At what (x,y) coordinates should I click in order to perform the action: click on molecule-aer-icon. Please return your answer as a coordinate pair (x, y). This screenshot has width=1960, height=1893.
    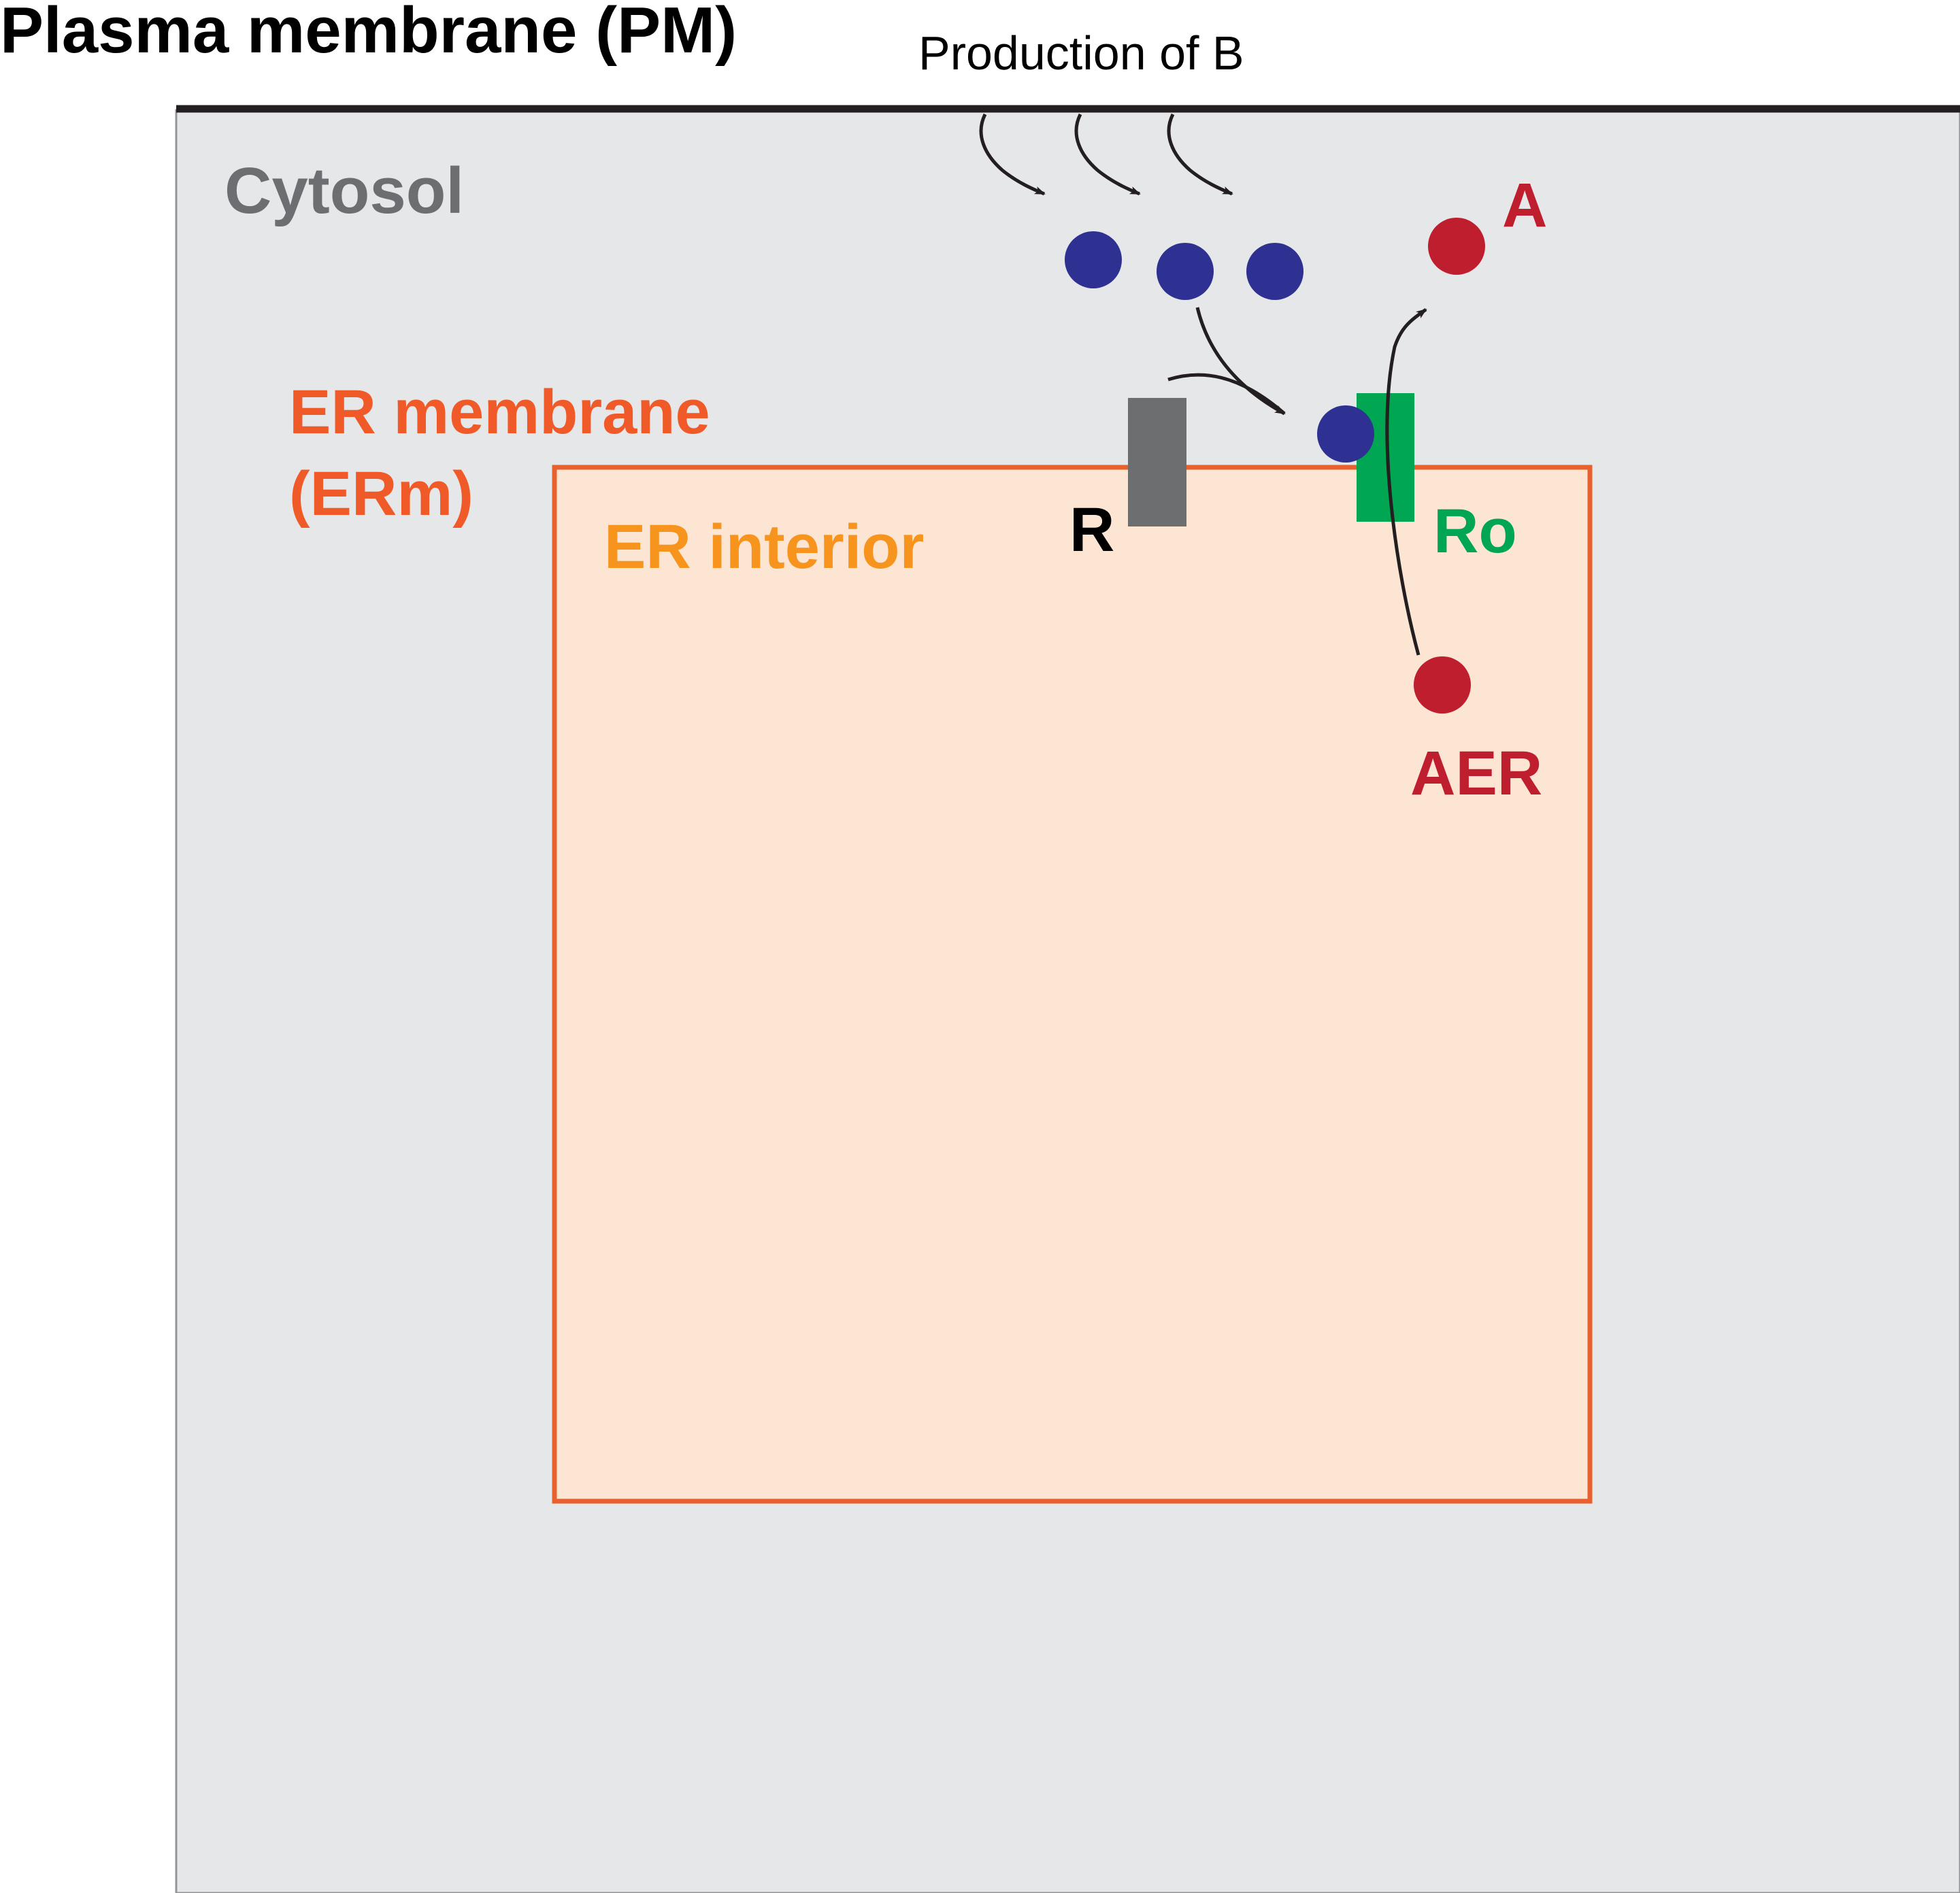
    Looking at the image, I should click on (1442, 685).